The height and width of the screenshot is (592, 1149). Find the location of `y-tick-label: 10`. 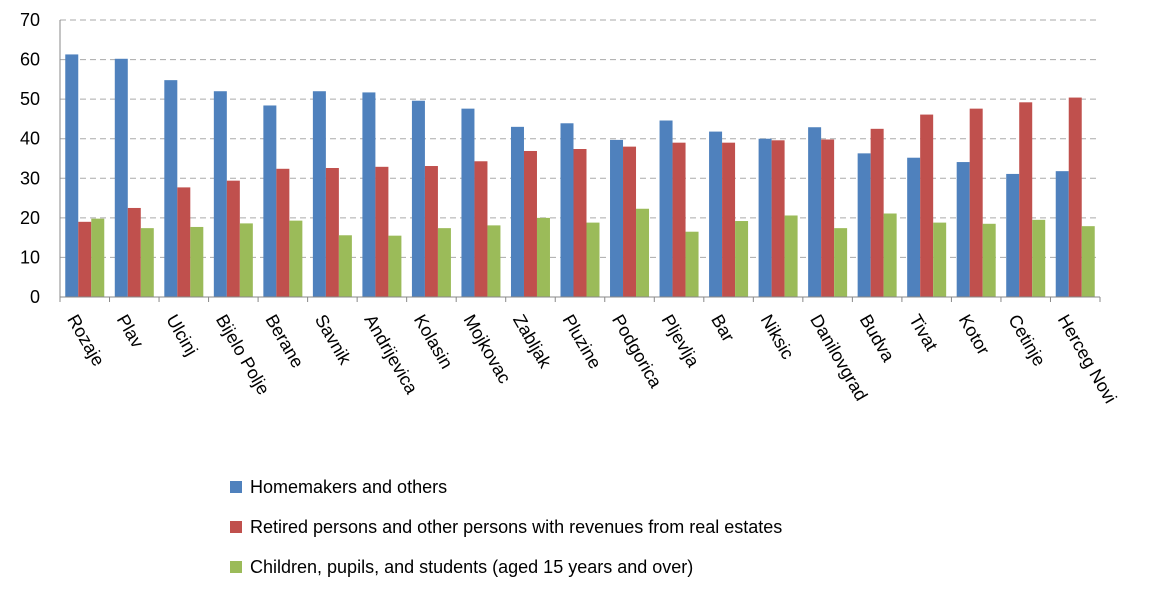

y-tick-label: 10 is located at coordinates (30, 257).